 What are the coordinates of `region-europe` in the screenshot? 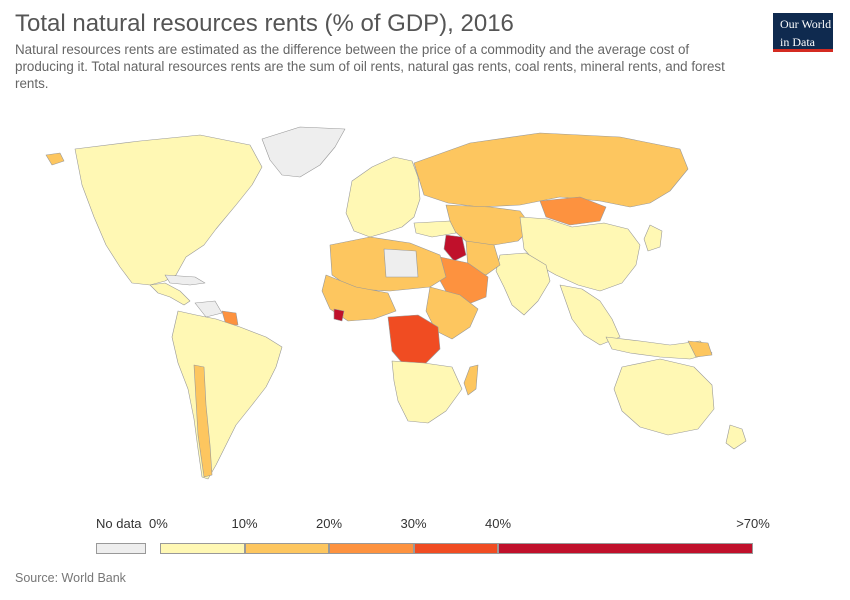 It's located at (383, 197).